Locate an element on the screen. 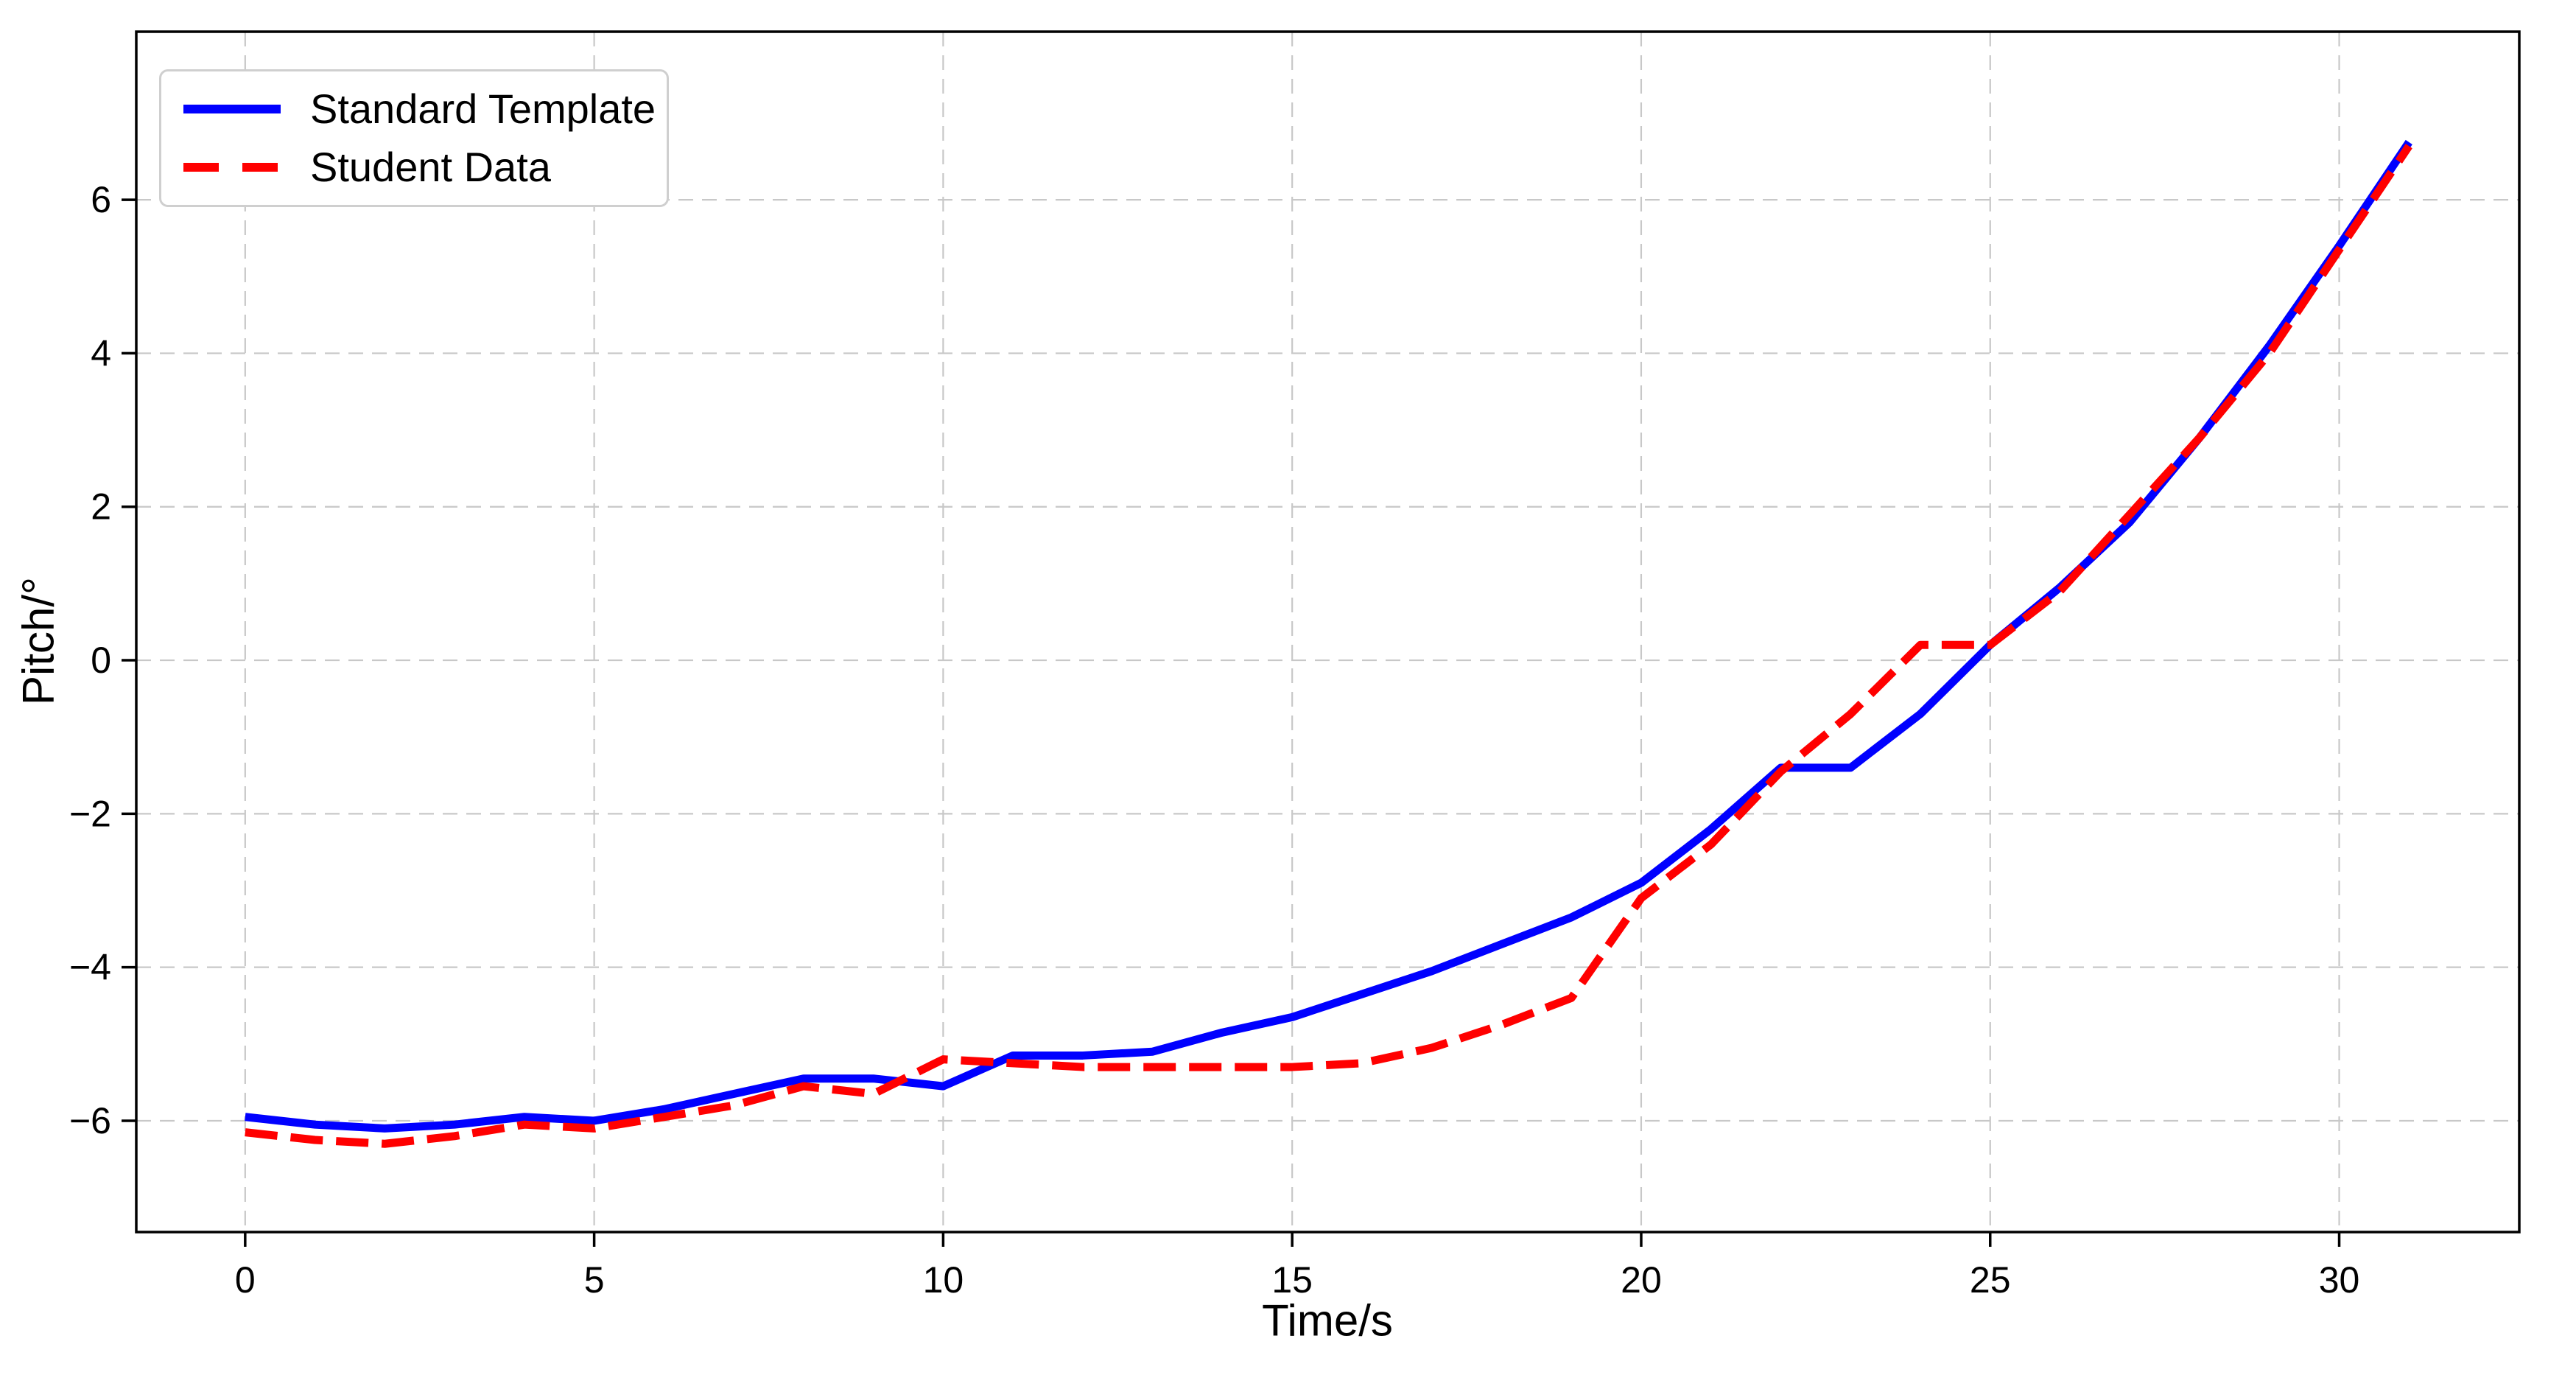 The width and height of the screenshot is (2576, 1375). legend-item-standard-template: Standard Template is located at coordinates (425, 109).